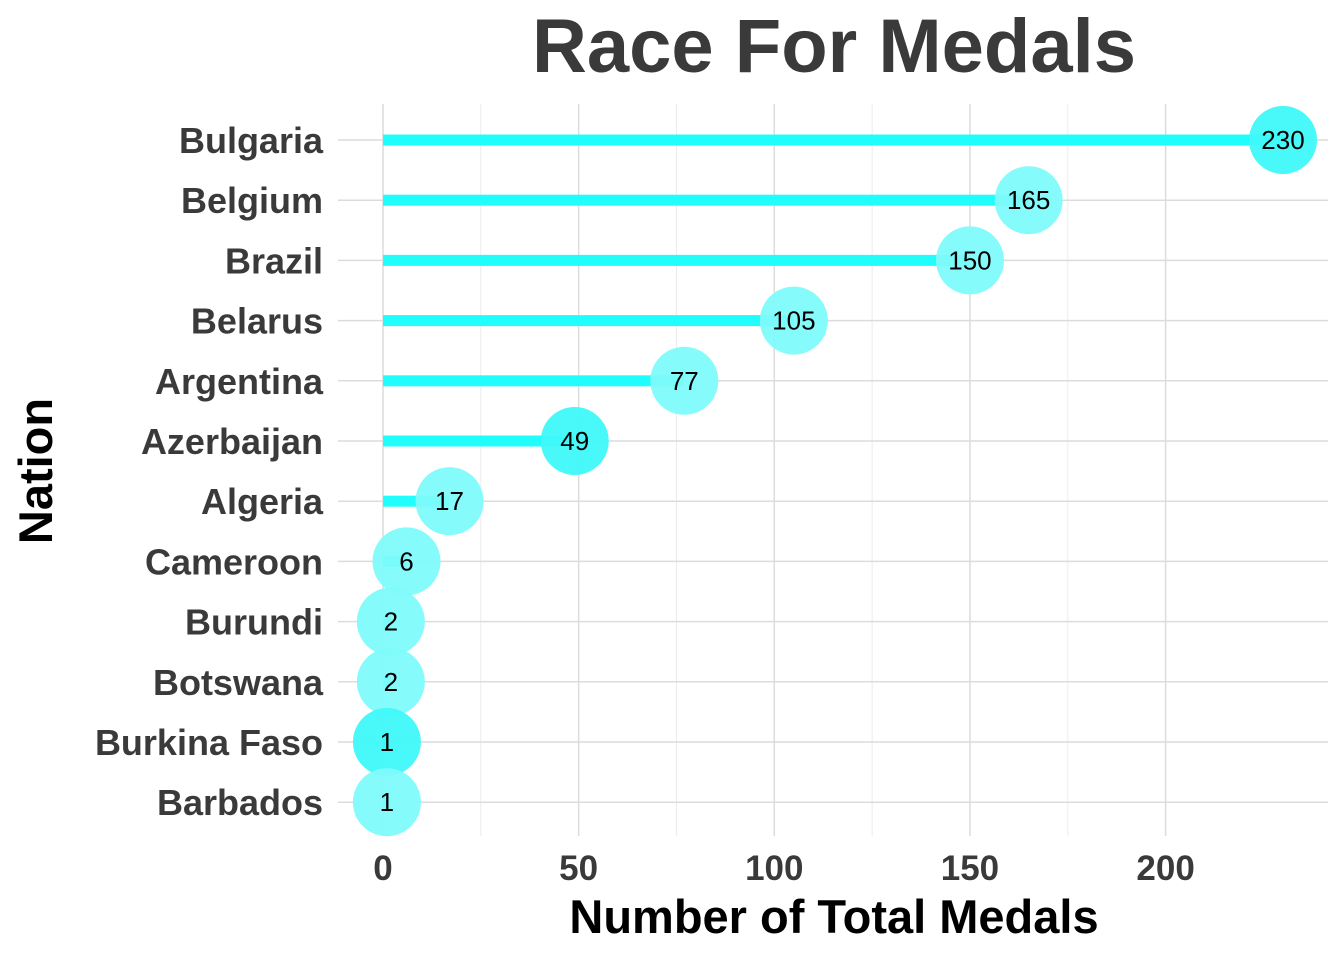 This screenshot has height=960, width=1344. Describe the element at coordinates (254, 622) in the screenshot. I see `category-label: Burundi` at that location.